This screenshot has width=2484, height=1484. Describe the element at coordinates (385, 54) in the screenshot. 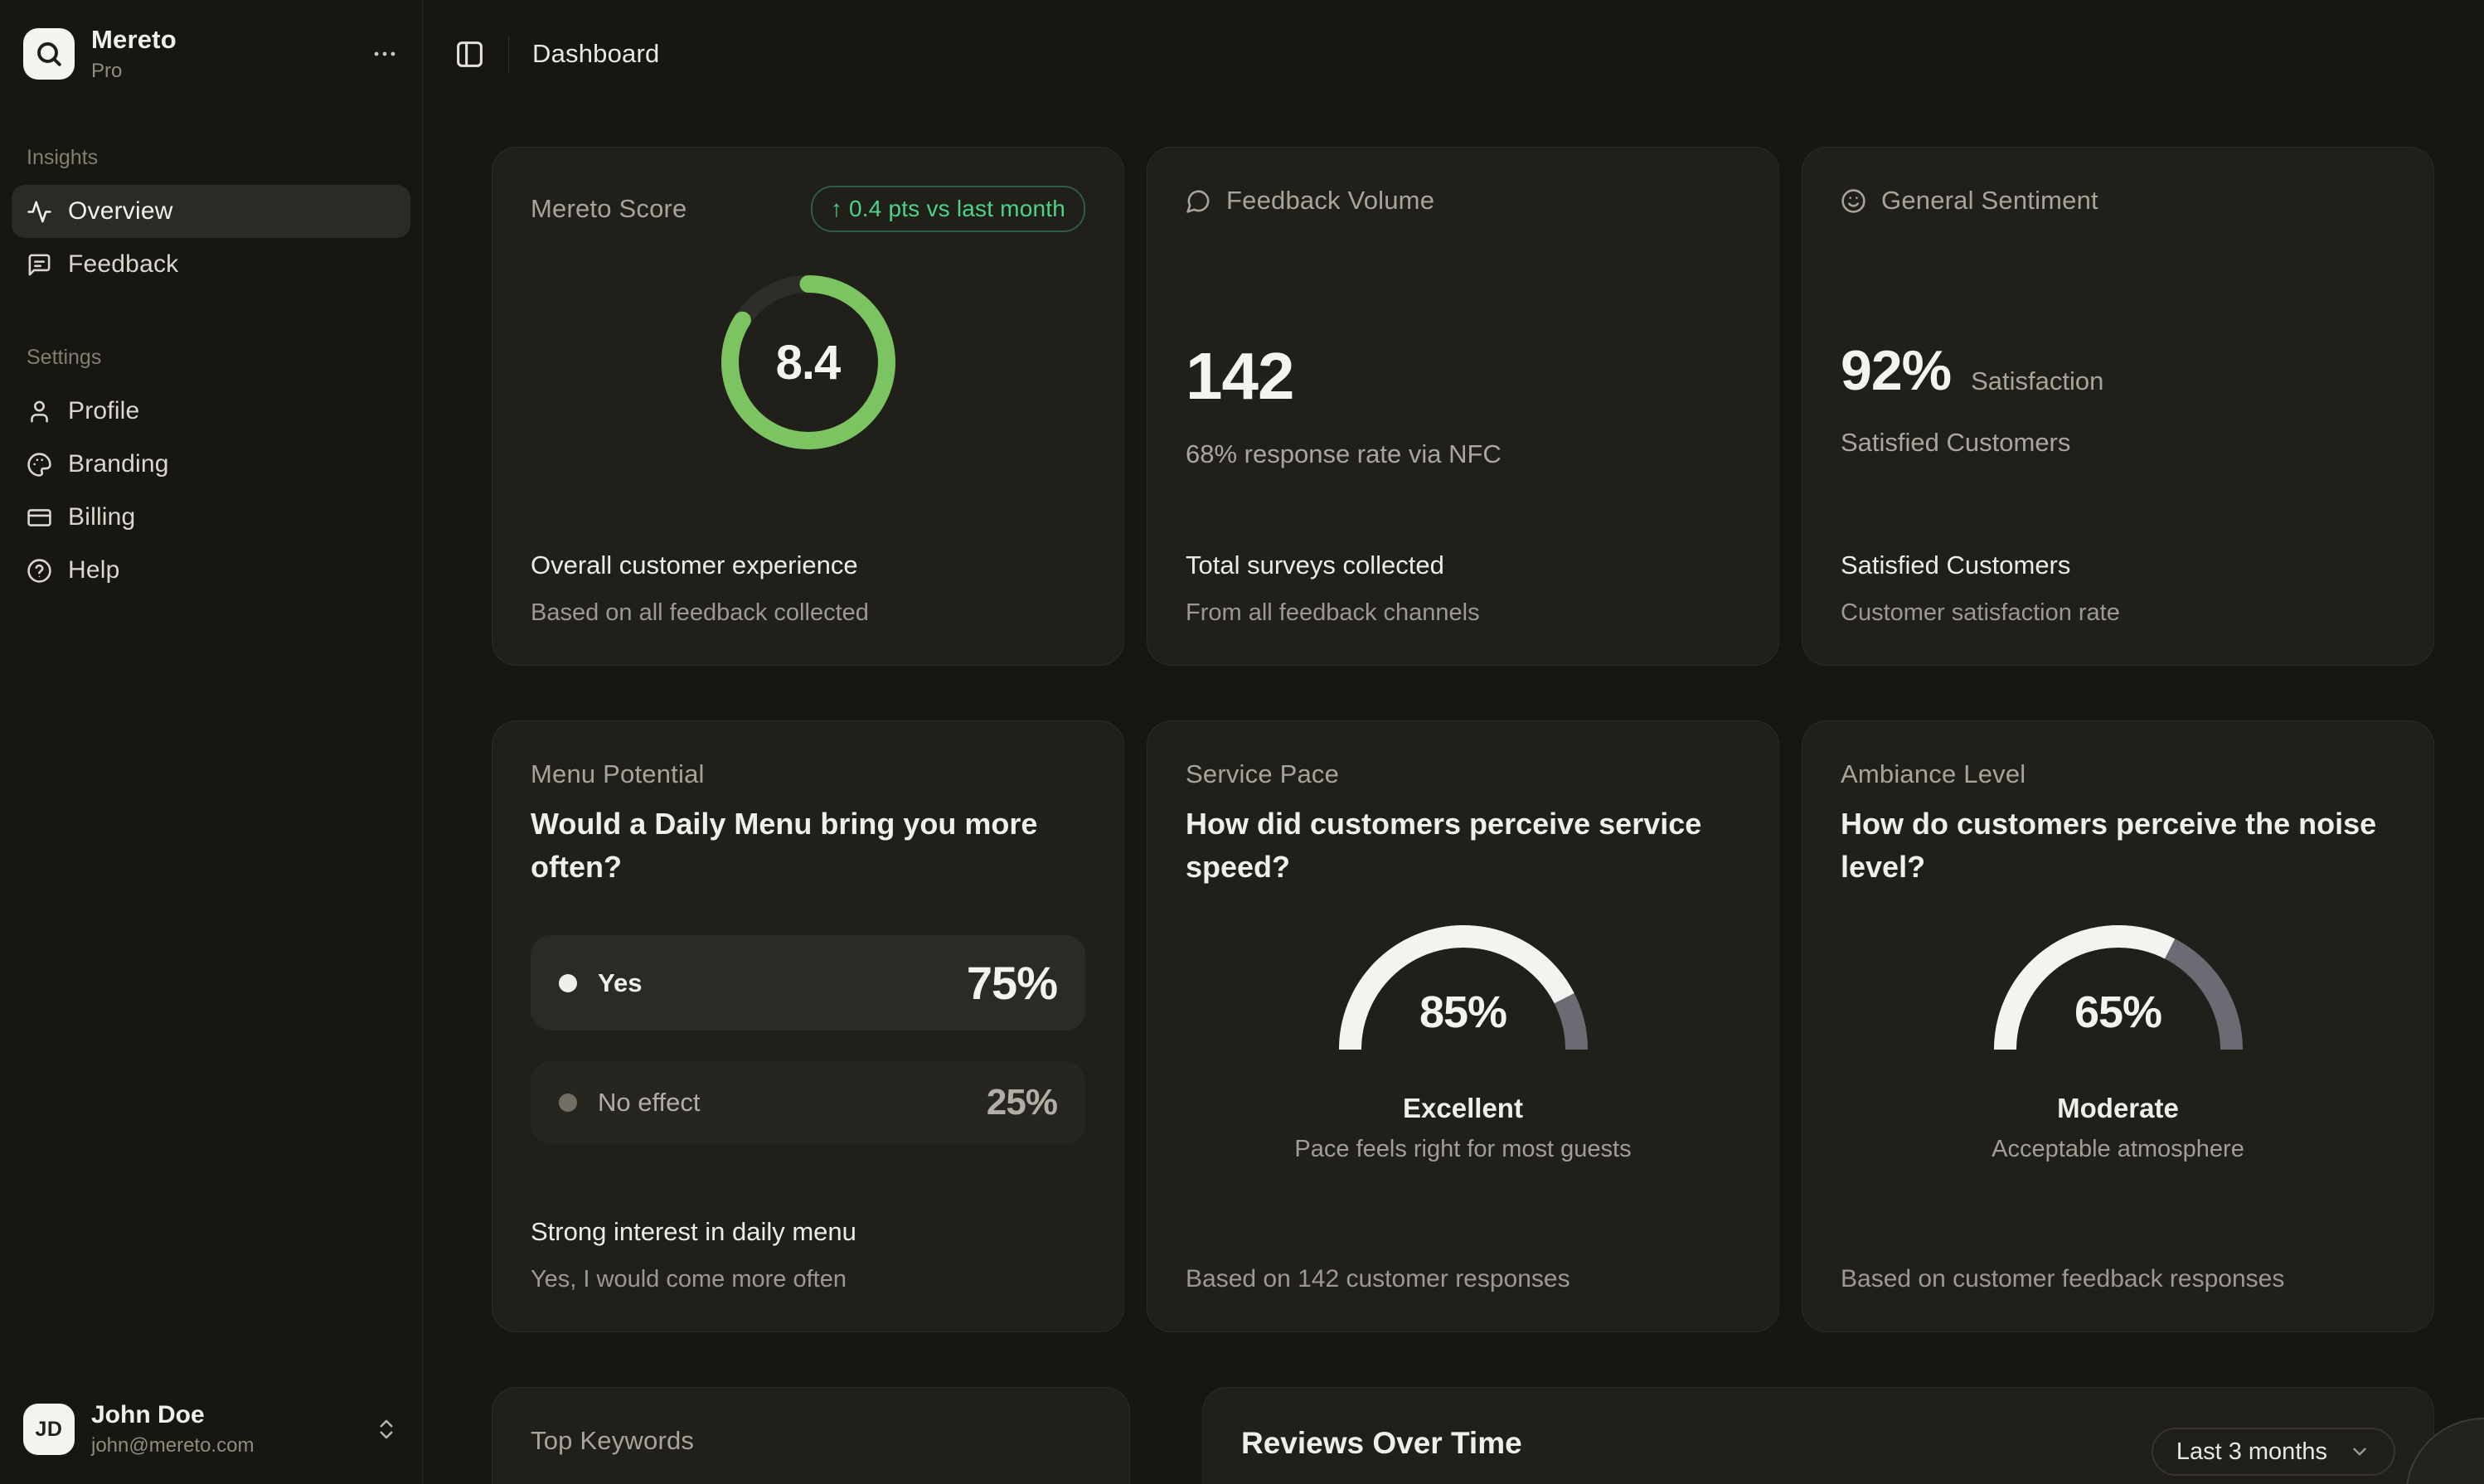

I see `ellipsis-icon` at that location.